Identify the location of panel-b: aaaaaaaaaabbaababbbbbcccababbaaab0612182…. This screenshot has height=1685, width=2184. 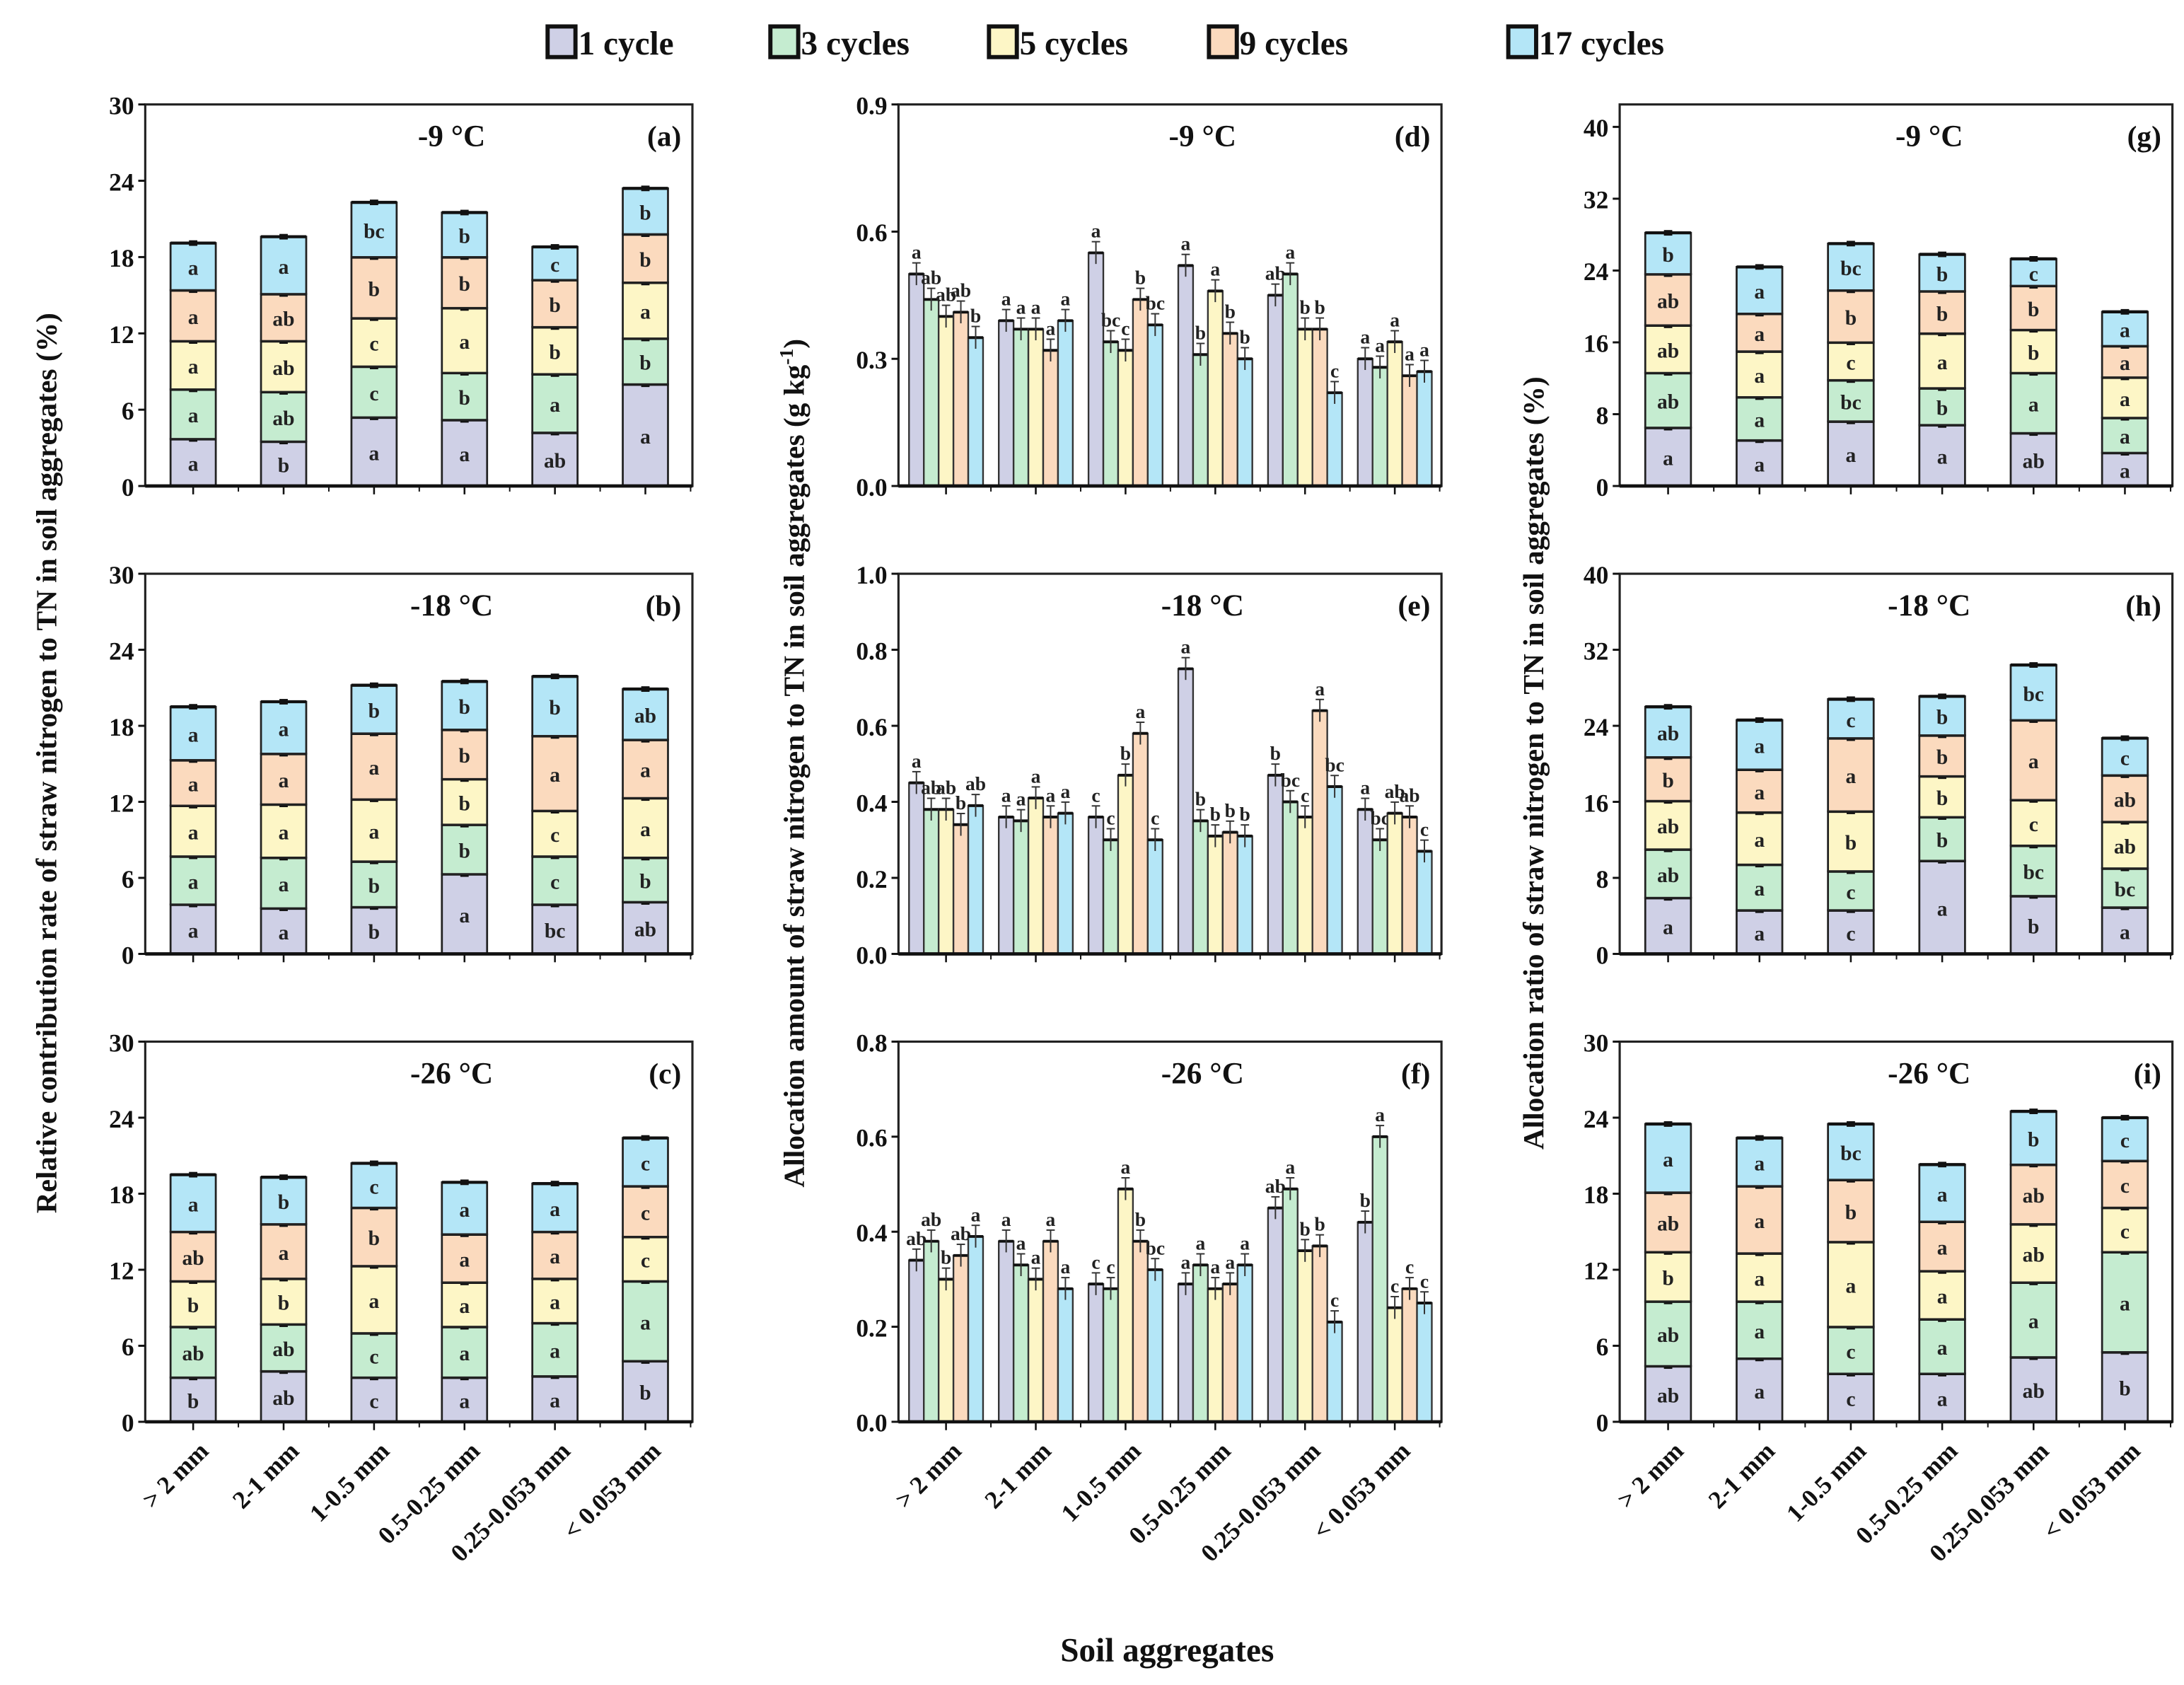
(401, 765).